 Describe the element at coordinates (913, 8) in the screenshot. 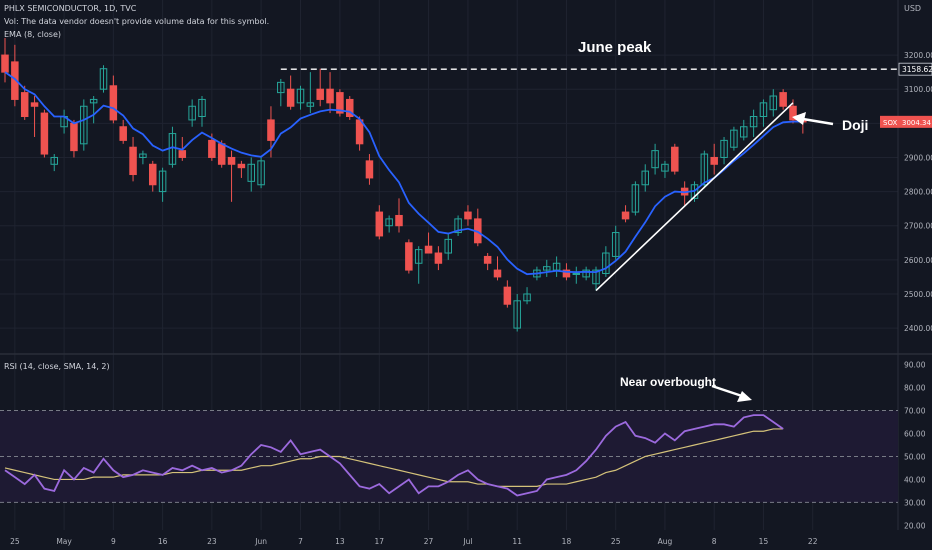

I see `currency-label: USD` at that location.